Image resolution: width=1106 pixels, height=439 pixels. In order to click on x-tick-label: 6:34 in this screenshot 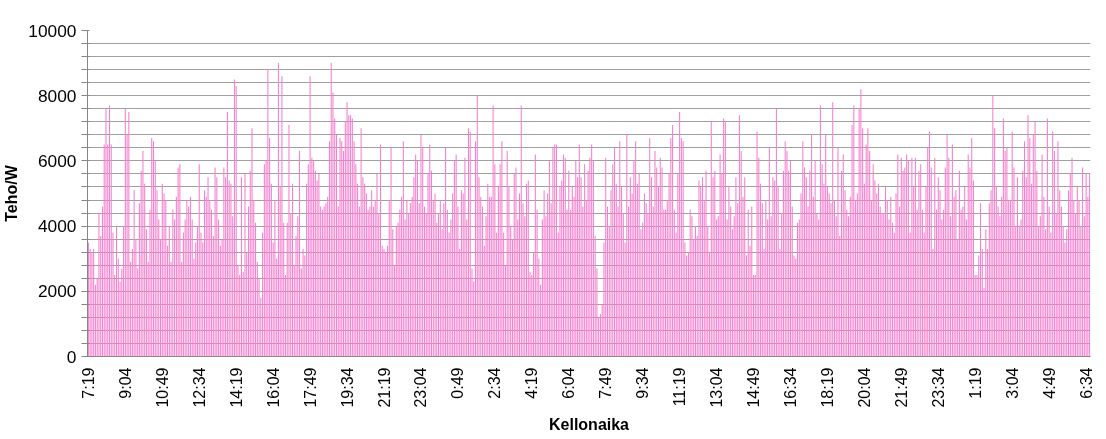, I will do `click(1086, 383)`.